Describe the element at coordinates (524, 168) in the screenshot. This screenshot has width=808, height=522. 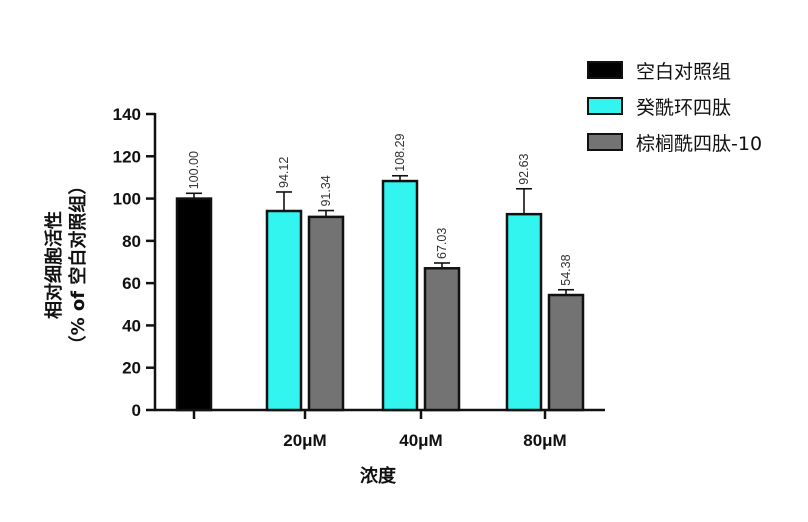
I see `data-label: 92.63` at that location.